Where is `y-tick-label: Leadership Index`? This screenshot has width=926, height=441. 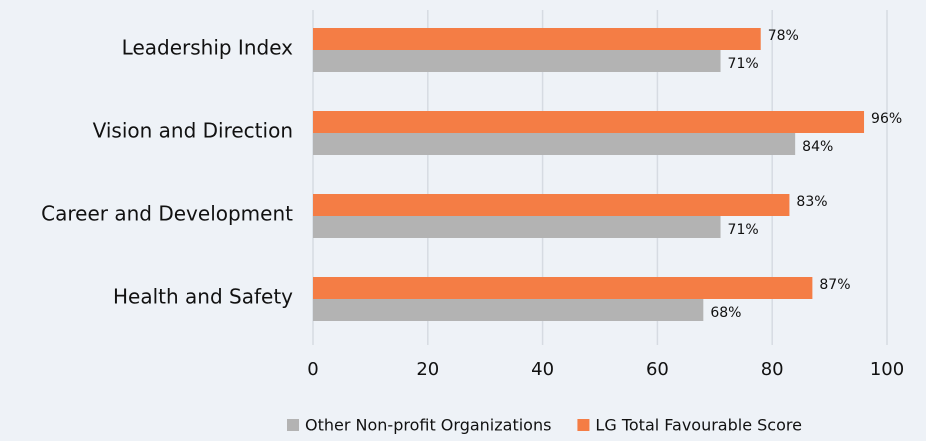
y-tick-label: Leadership Index is located at coordinates (208, 48).